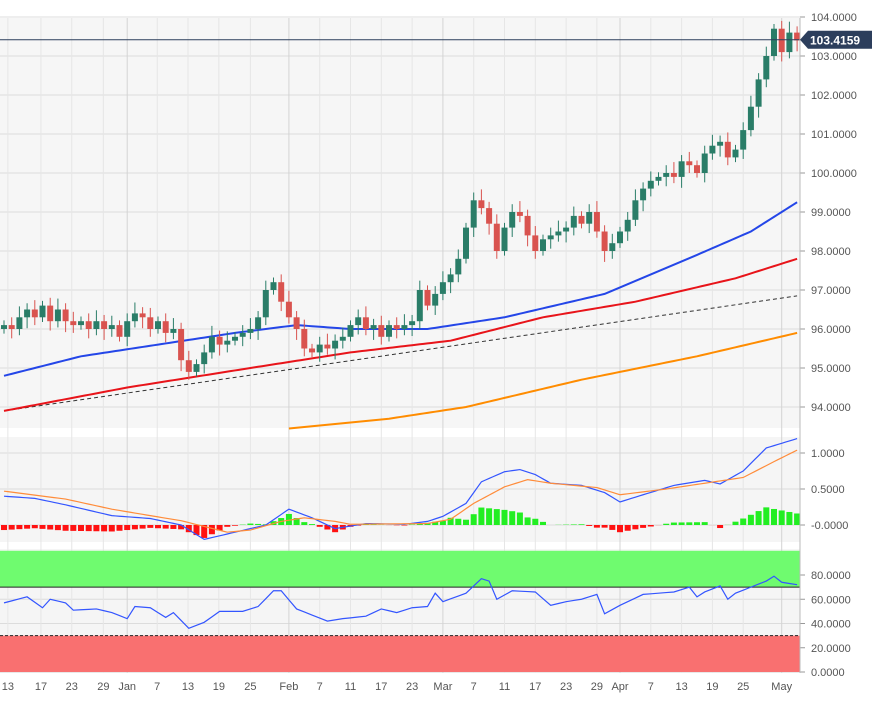 Image resolution: width=875 pixels, height=713 pixels. Describe the element at coordinates (834, 57) in the screenshot. I see `main-y-tick-label: 103.0000` at that location.